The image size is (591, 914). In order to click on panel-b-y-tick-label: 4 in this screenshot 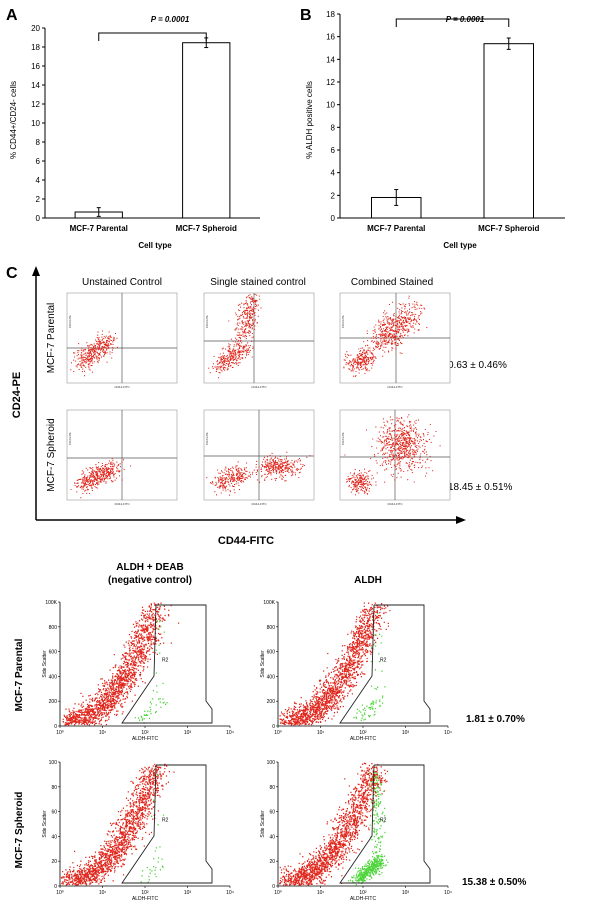, I will do `click(333, 173)`.